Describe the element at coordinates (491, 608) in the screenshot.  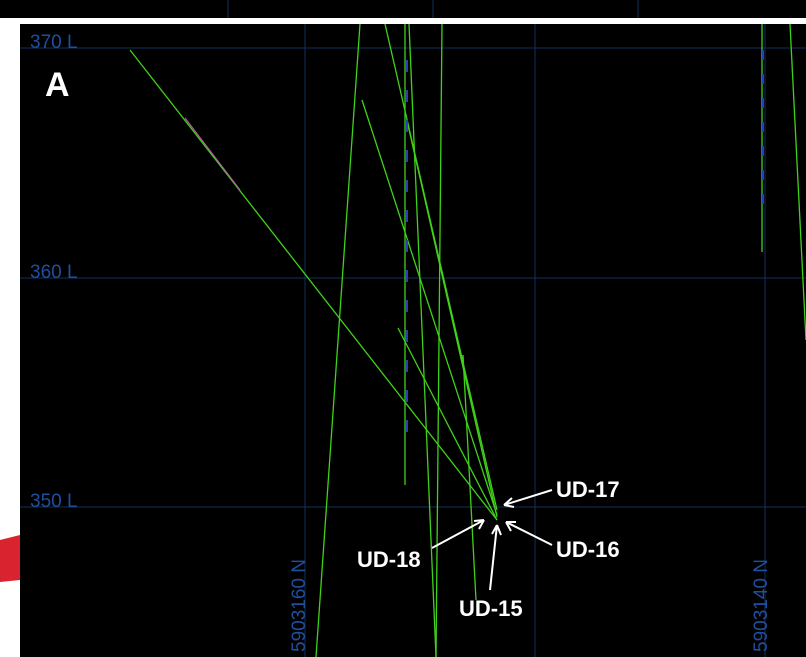
I see `hole-label: UD-15` at that location.